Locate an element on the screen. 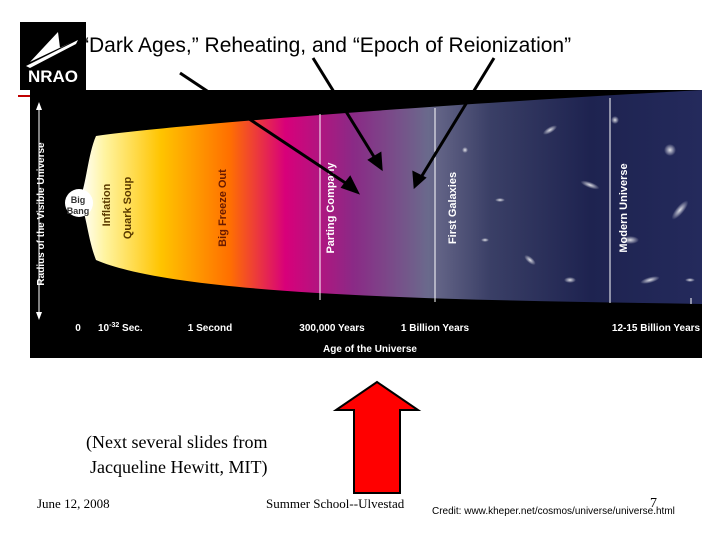 The height and width of the screenshot is (540, 720). label-first-galaxies: First Galaxies is located at coordinates (453, 208).